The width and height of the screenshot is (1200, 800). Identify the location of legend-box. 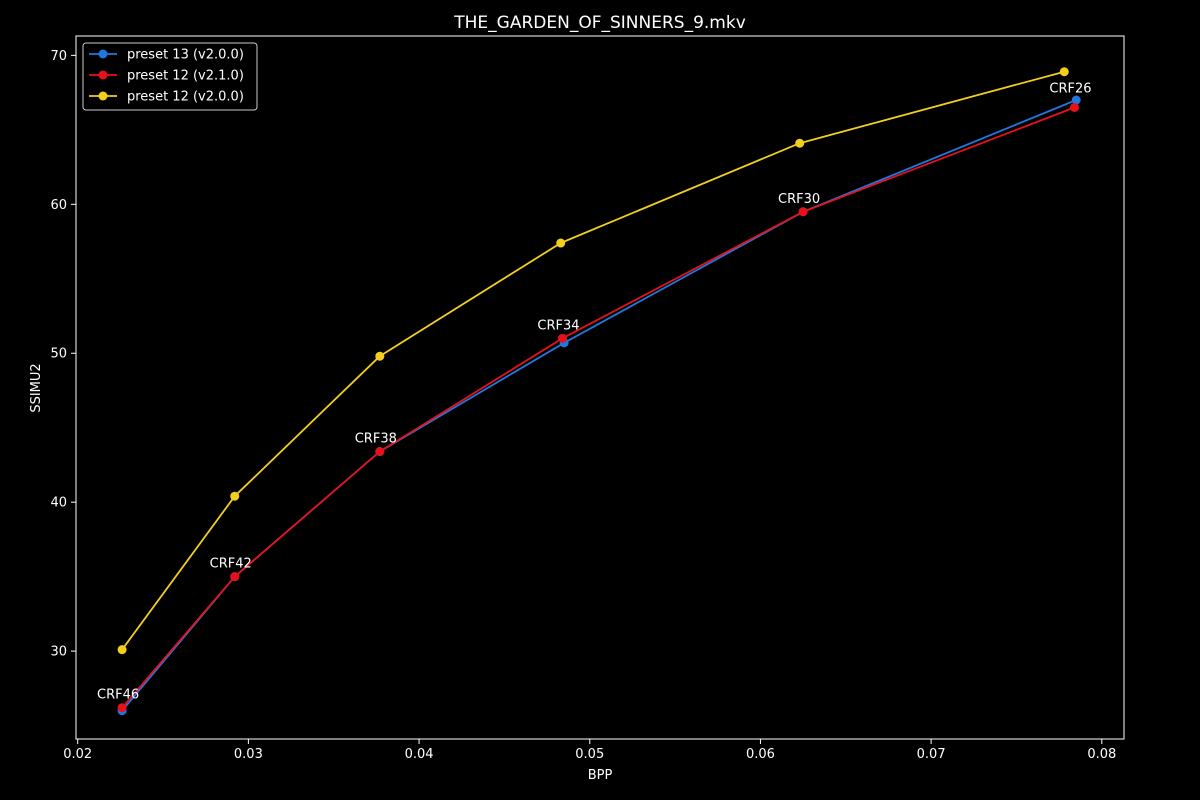
(170, 76).